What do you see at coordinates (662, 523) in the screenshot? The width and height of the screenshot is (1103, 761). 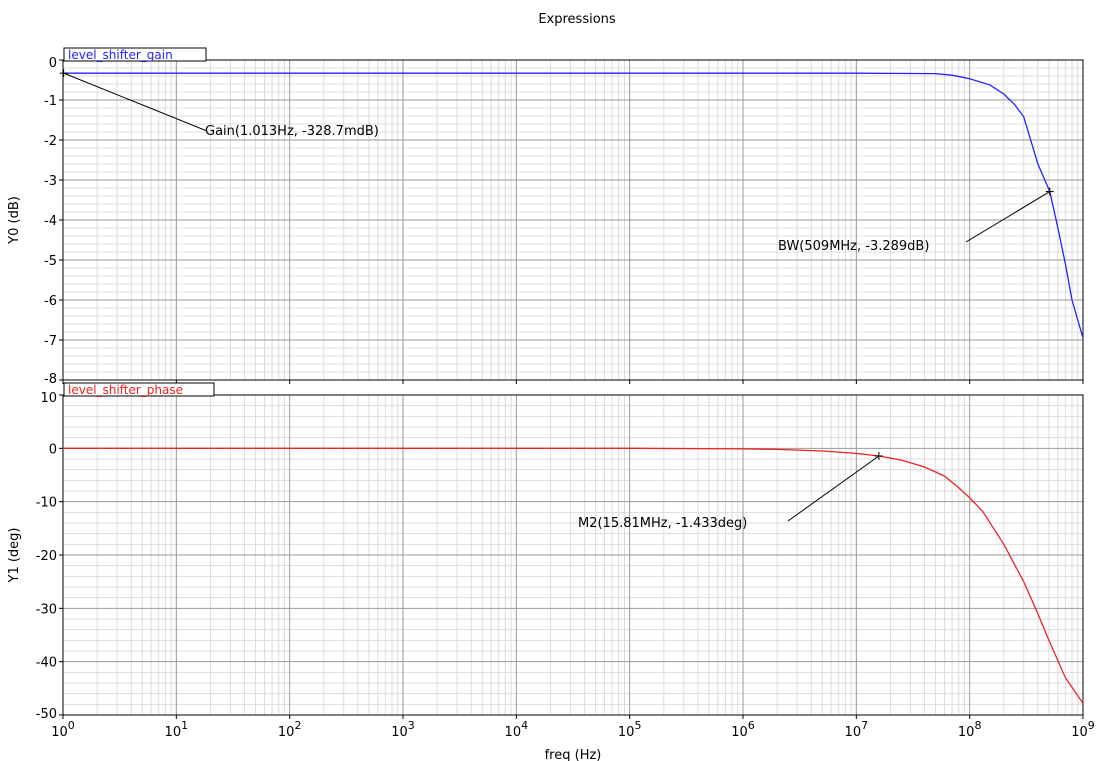 I see `marker-label: M2(15.81MHz, -1.433deg)` at bounding box center [662, 523].